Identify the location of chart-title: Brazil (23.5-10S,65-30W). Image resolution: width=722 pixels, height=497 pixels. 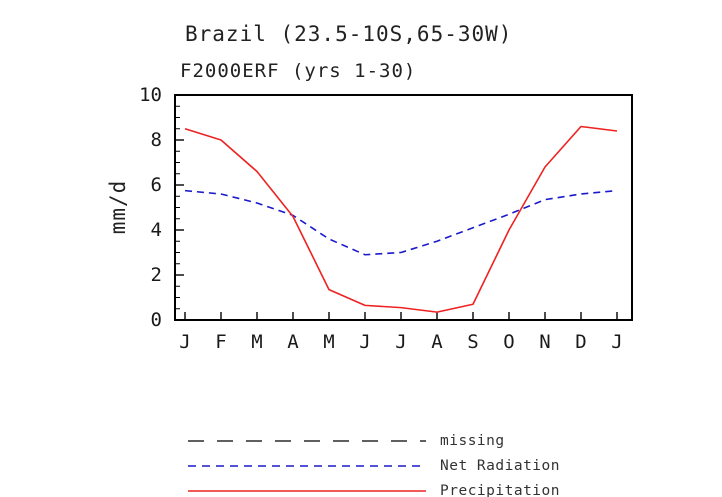
(349, 34).